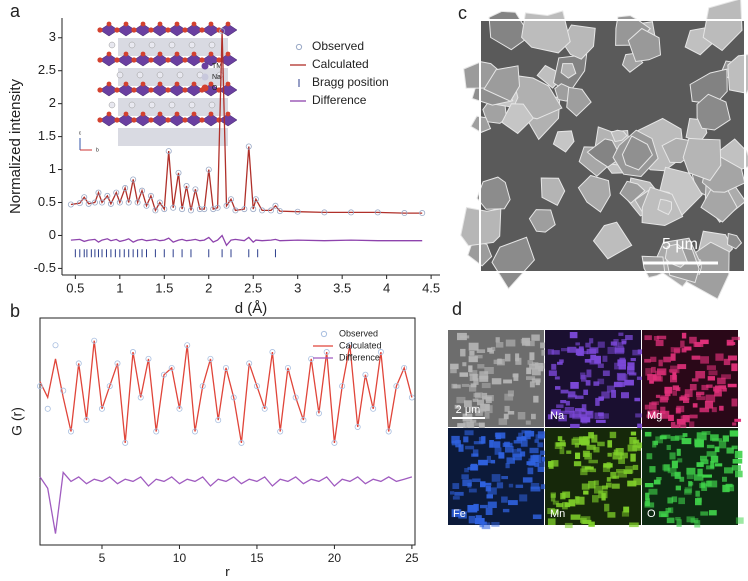 The image size is (748, 581). I want to click on panel-letter: c, so click(462, 13).